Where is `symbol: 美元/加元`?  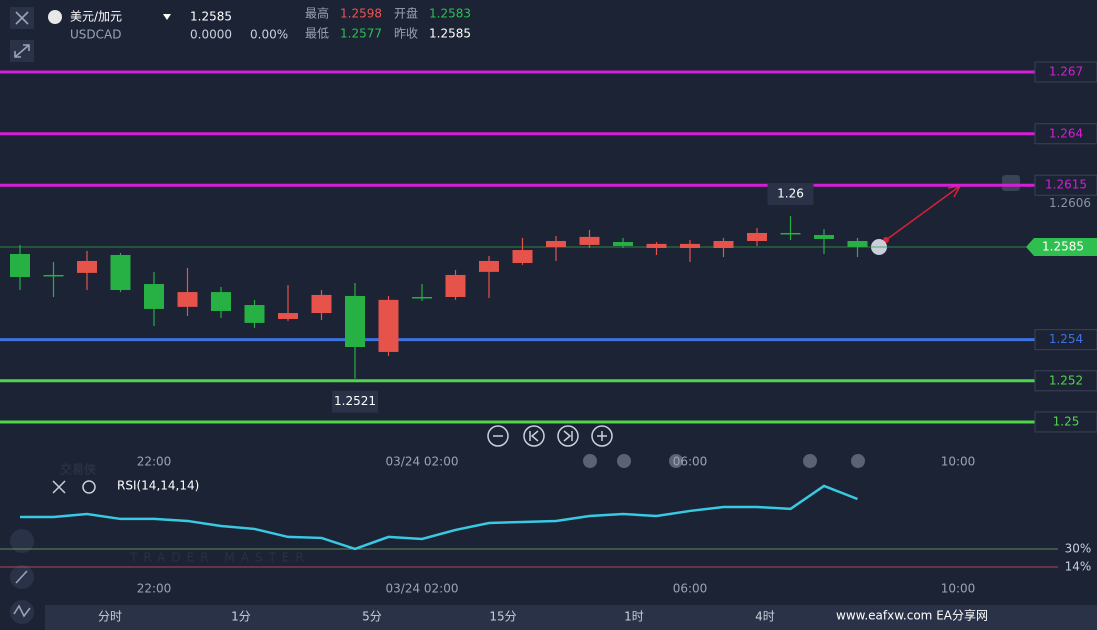
symbol: 美元/加元 is located at coordinates (96, 17).